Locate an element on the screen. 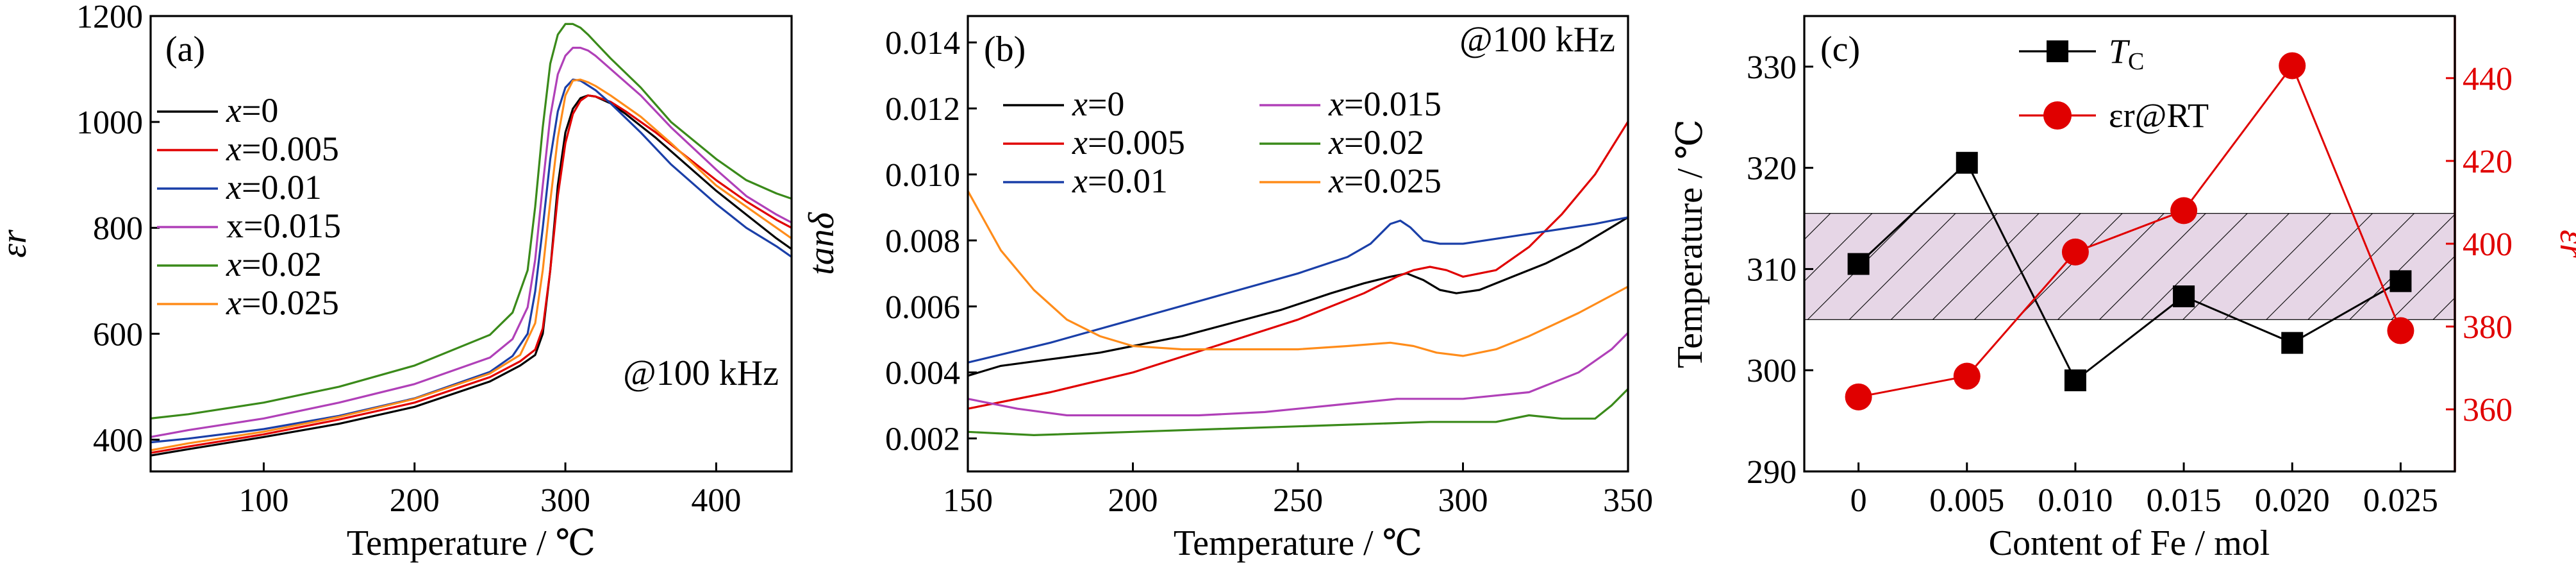 The image size is (2576, 567). panel-a-label: (a) is located at coordinates (185, 49).